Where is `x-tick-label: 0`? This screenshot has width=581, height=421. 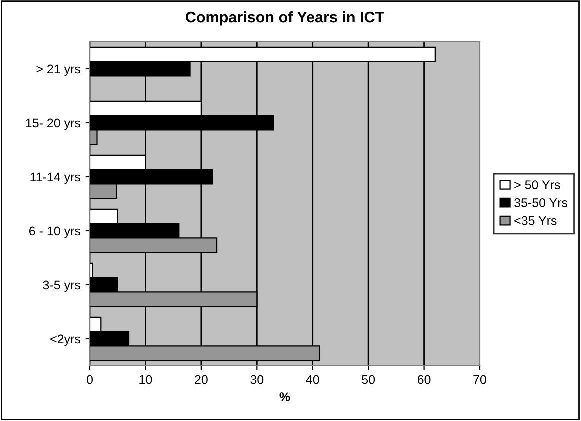
x-tick-label: 0 is located at coordinates (90, 379).